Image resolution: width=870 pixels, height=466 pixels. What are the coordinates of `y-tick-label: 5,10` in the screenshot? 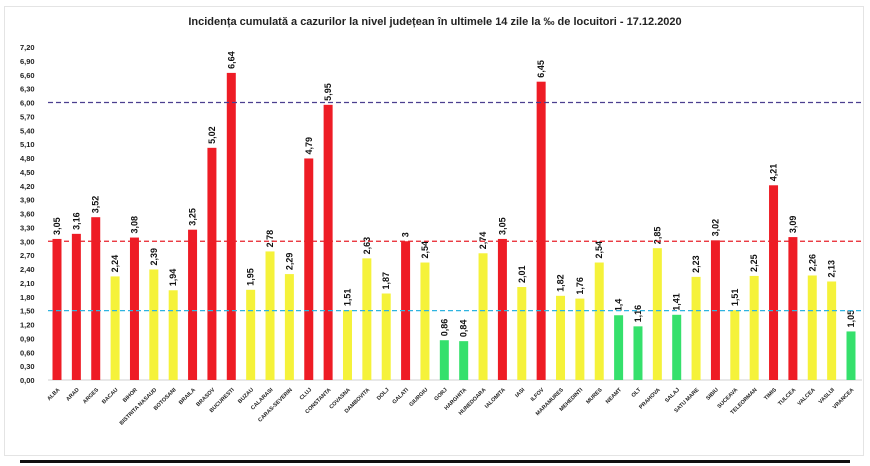 It's located at (27, 144).